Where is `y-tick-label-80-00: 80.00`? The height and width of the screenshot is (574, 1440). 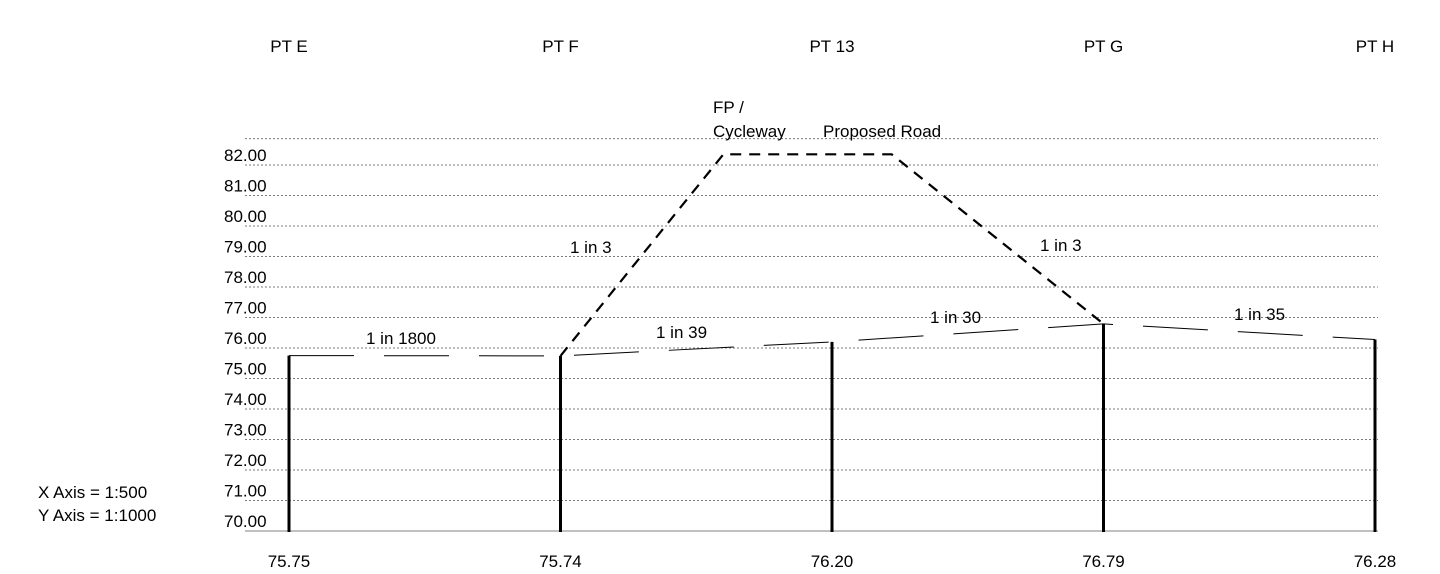
y-tick-label-80-00: 80.00 is located at coordinates (245, 216).